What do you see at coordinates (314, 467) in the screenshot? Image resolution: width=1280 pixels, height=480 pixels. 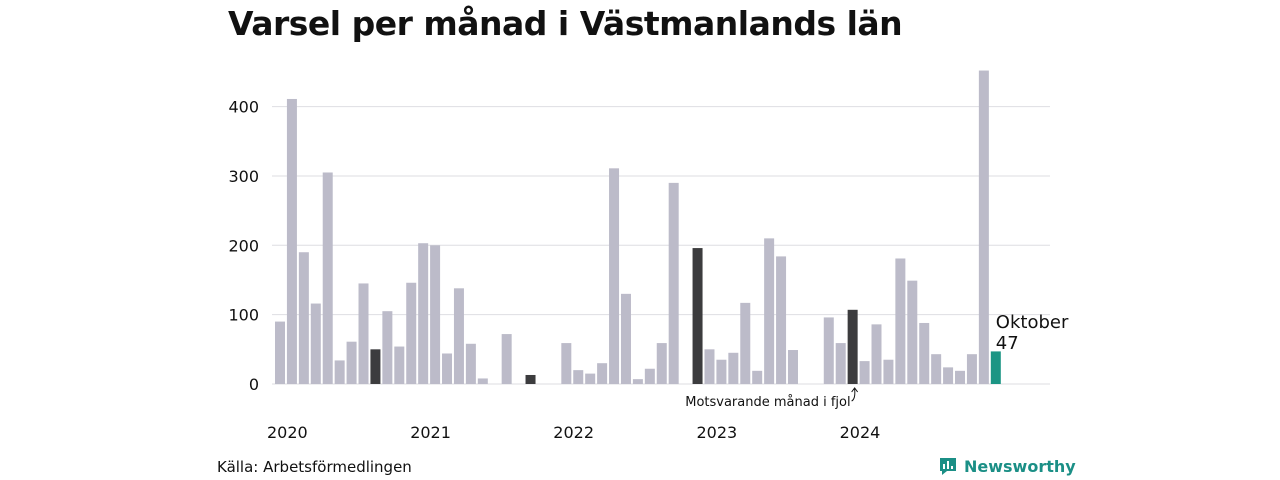 I see `source-note: Källa: Arbetsförmedlingen` at bounding box center [314, 467].